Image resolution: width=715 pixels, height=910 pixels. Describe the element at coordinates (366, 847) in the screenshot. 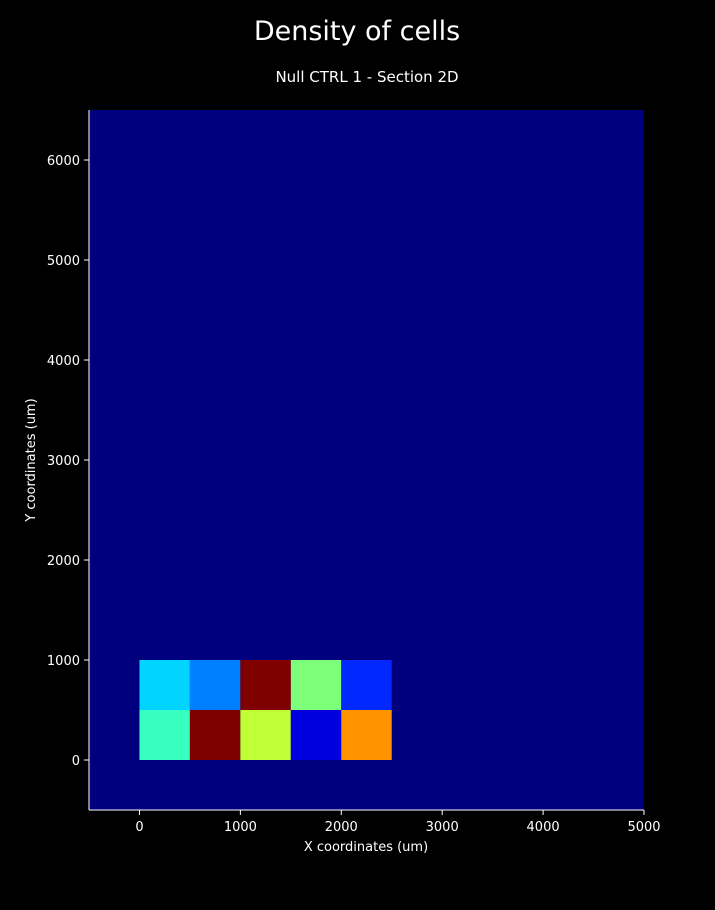

I see `x-axis-label: X coordinates (um)` at that location.